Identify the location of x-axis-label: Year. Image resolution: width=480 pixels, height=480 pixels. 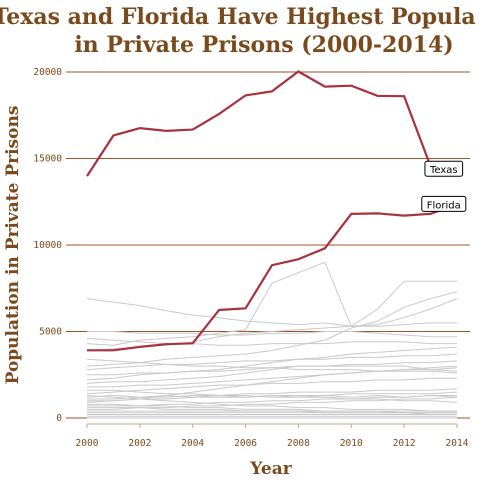
(270, 469).